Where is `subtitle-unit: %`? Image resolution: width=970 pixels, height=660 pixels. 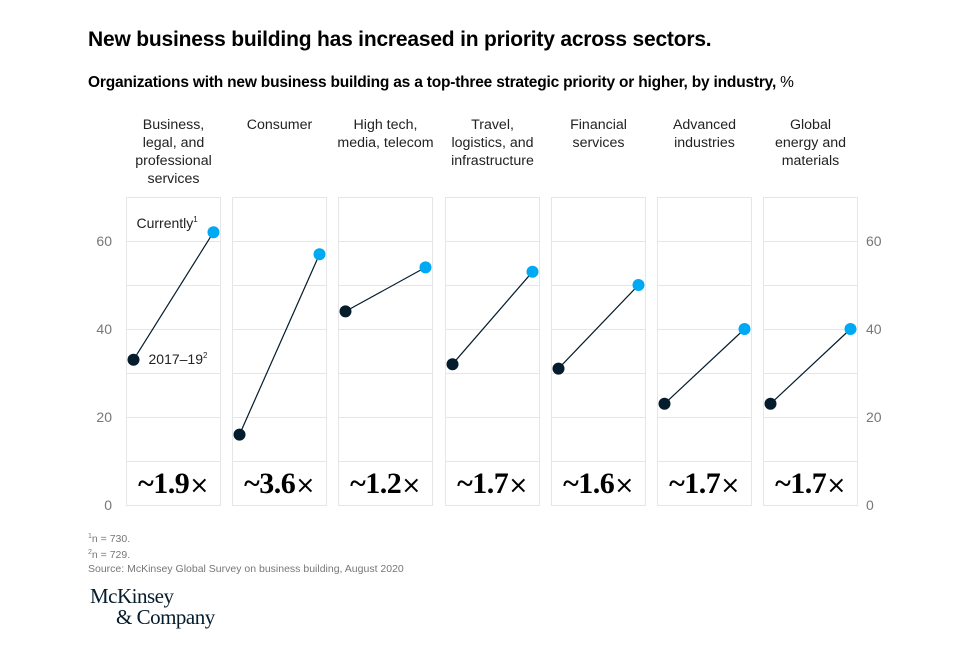
subtitle-unit: % is located at coordinates (787, 82).